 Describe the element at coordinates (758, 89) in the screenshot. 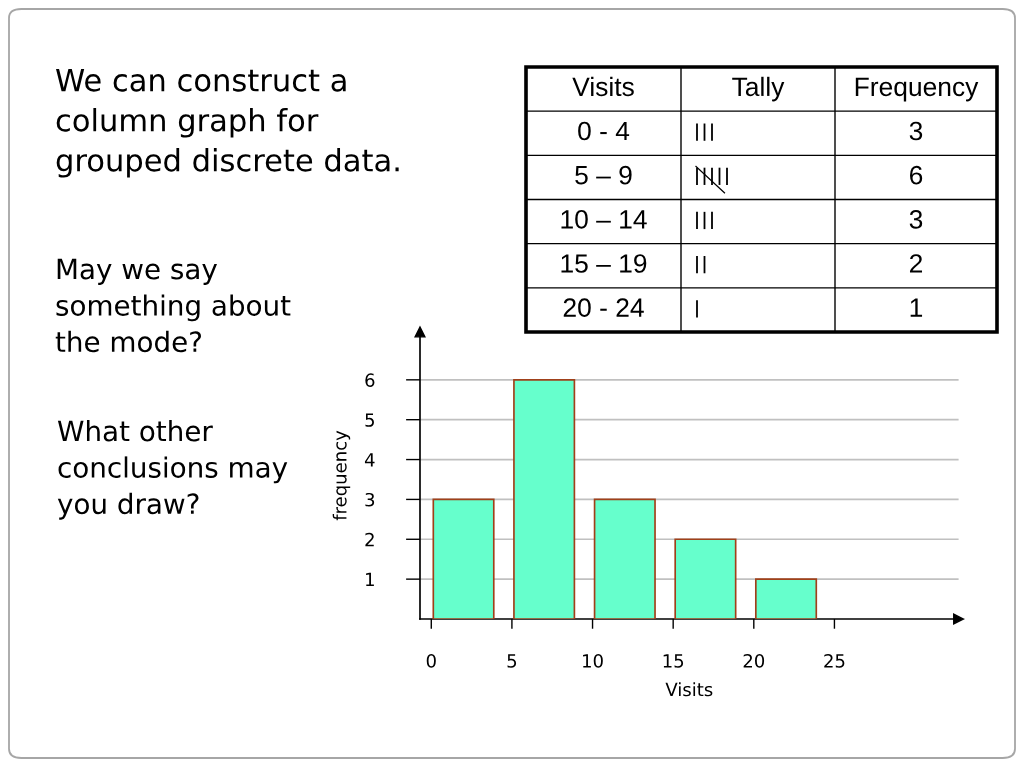

I see `text: Tally` at that location.